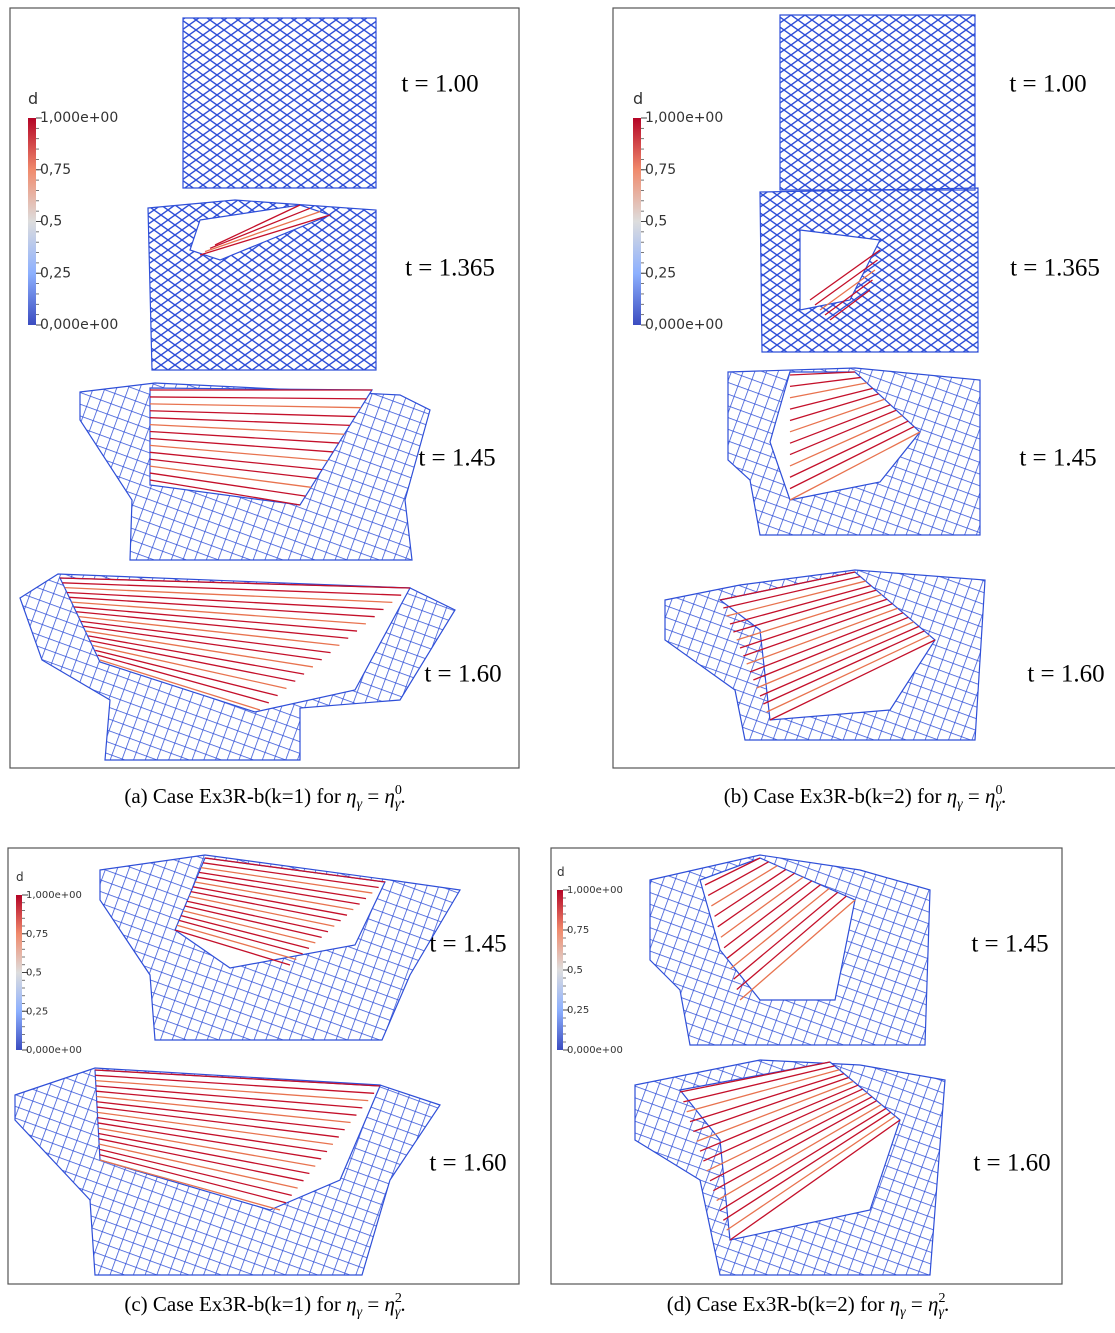  I want to click on colorbar-tick-label: 1,000e+00, so click(79, 118).